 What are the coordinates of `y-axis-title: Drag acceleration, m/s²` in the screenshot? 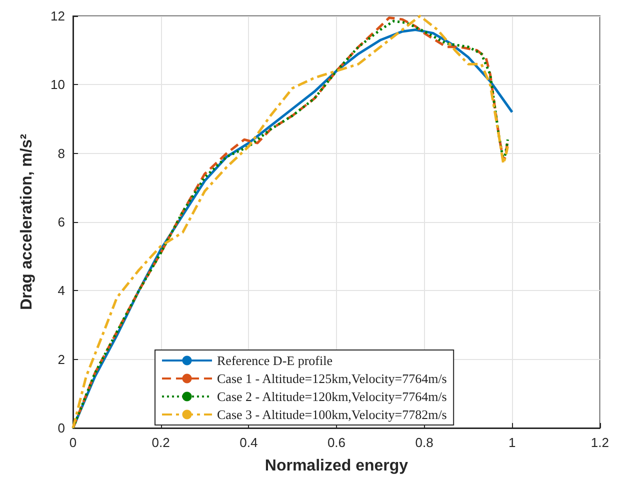 It's located at (27, 222).